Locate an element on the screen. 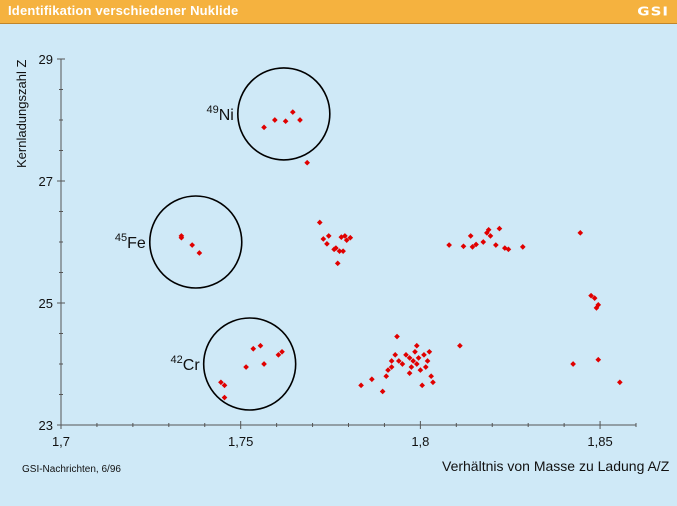  nuclide-circle-ni is located at coordinates (284, 114).